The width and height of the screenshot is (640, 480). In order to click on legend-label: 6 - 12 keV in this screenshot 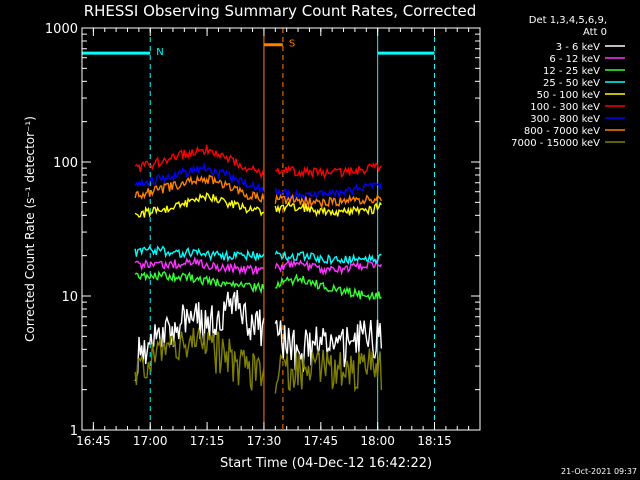, I will do `click(574, 59)`.